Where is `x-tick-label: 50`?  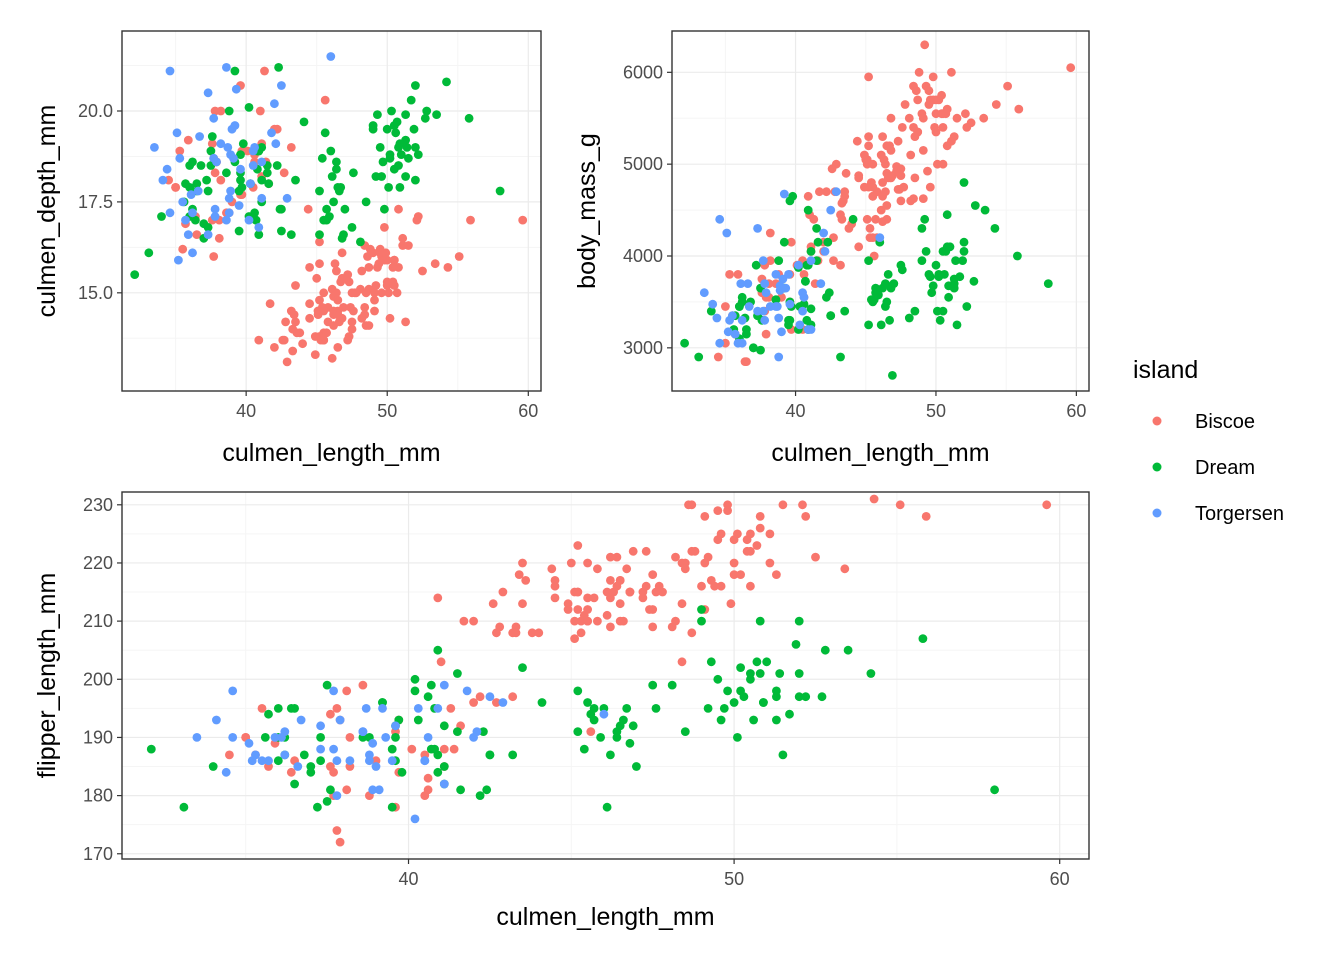
x-tick-label: 50 is located at coordinates (387, 411).